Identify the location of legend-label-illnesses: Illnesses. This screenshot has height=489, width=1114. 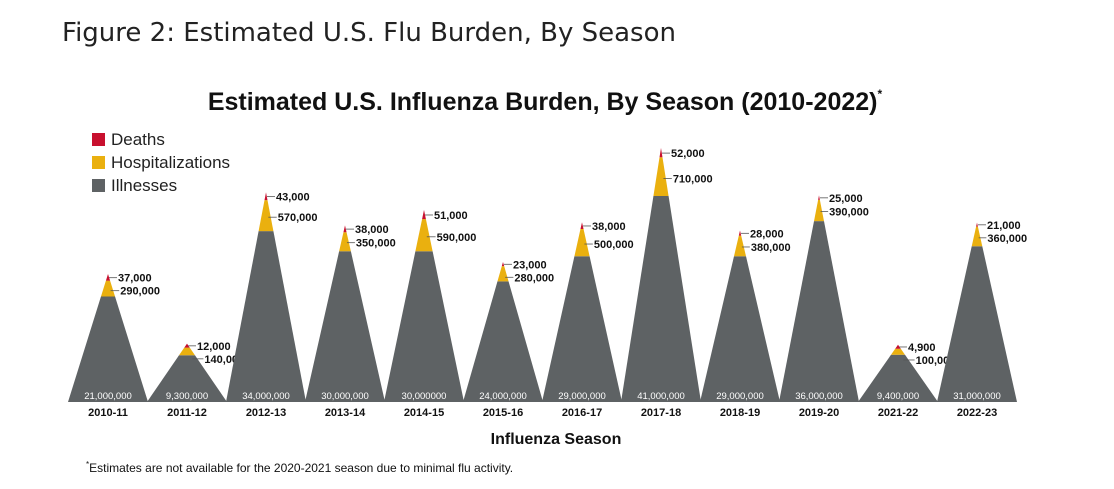
(144, 185).